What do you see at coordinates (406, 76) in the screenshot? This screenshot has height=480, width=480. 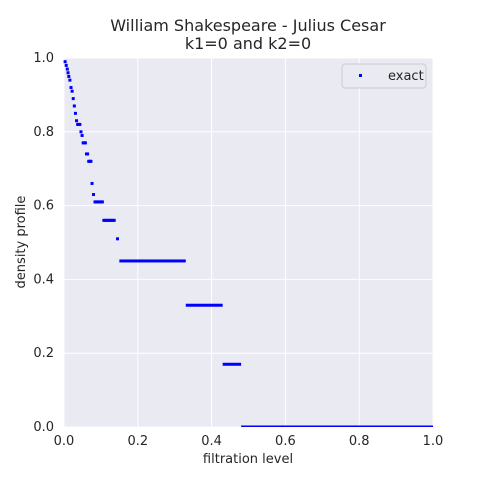 I see `legend-entry-exact: exact` at bounding box center [406, 76].